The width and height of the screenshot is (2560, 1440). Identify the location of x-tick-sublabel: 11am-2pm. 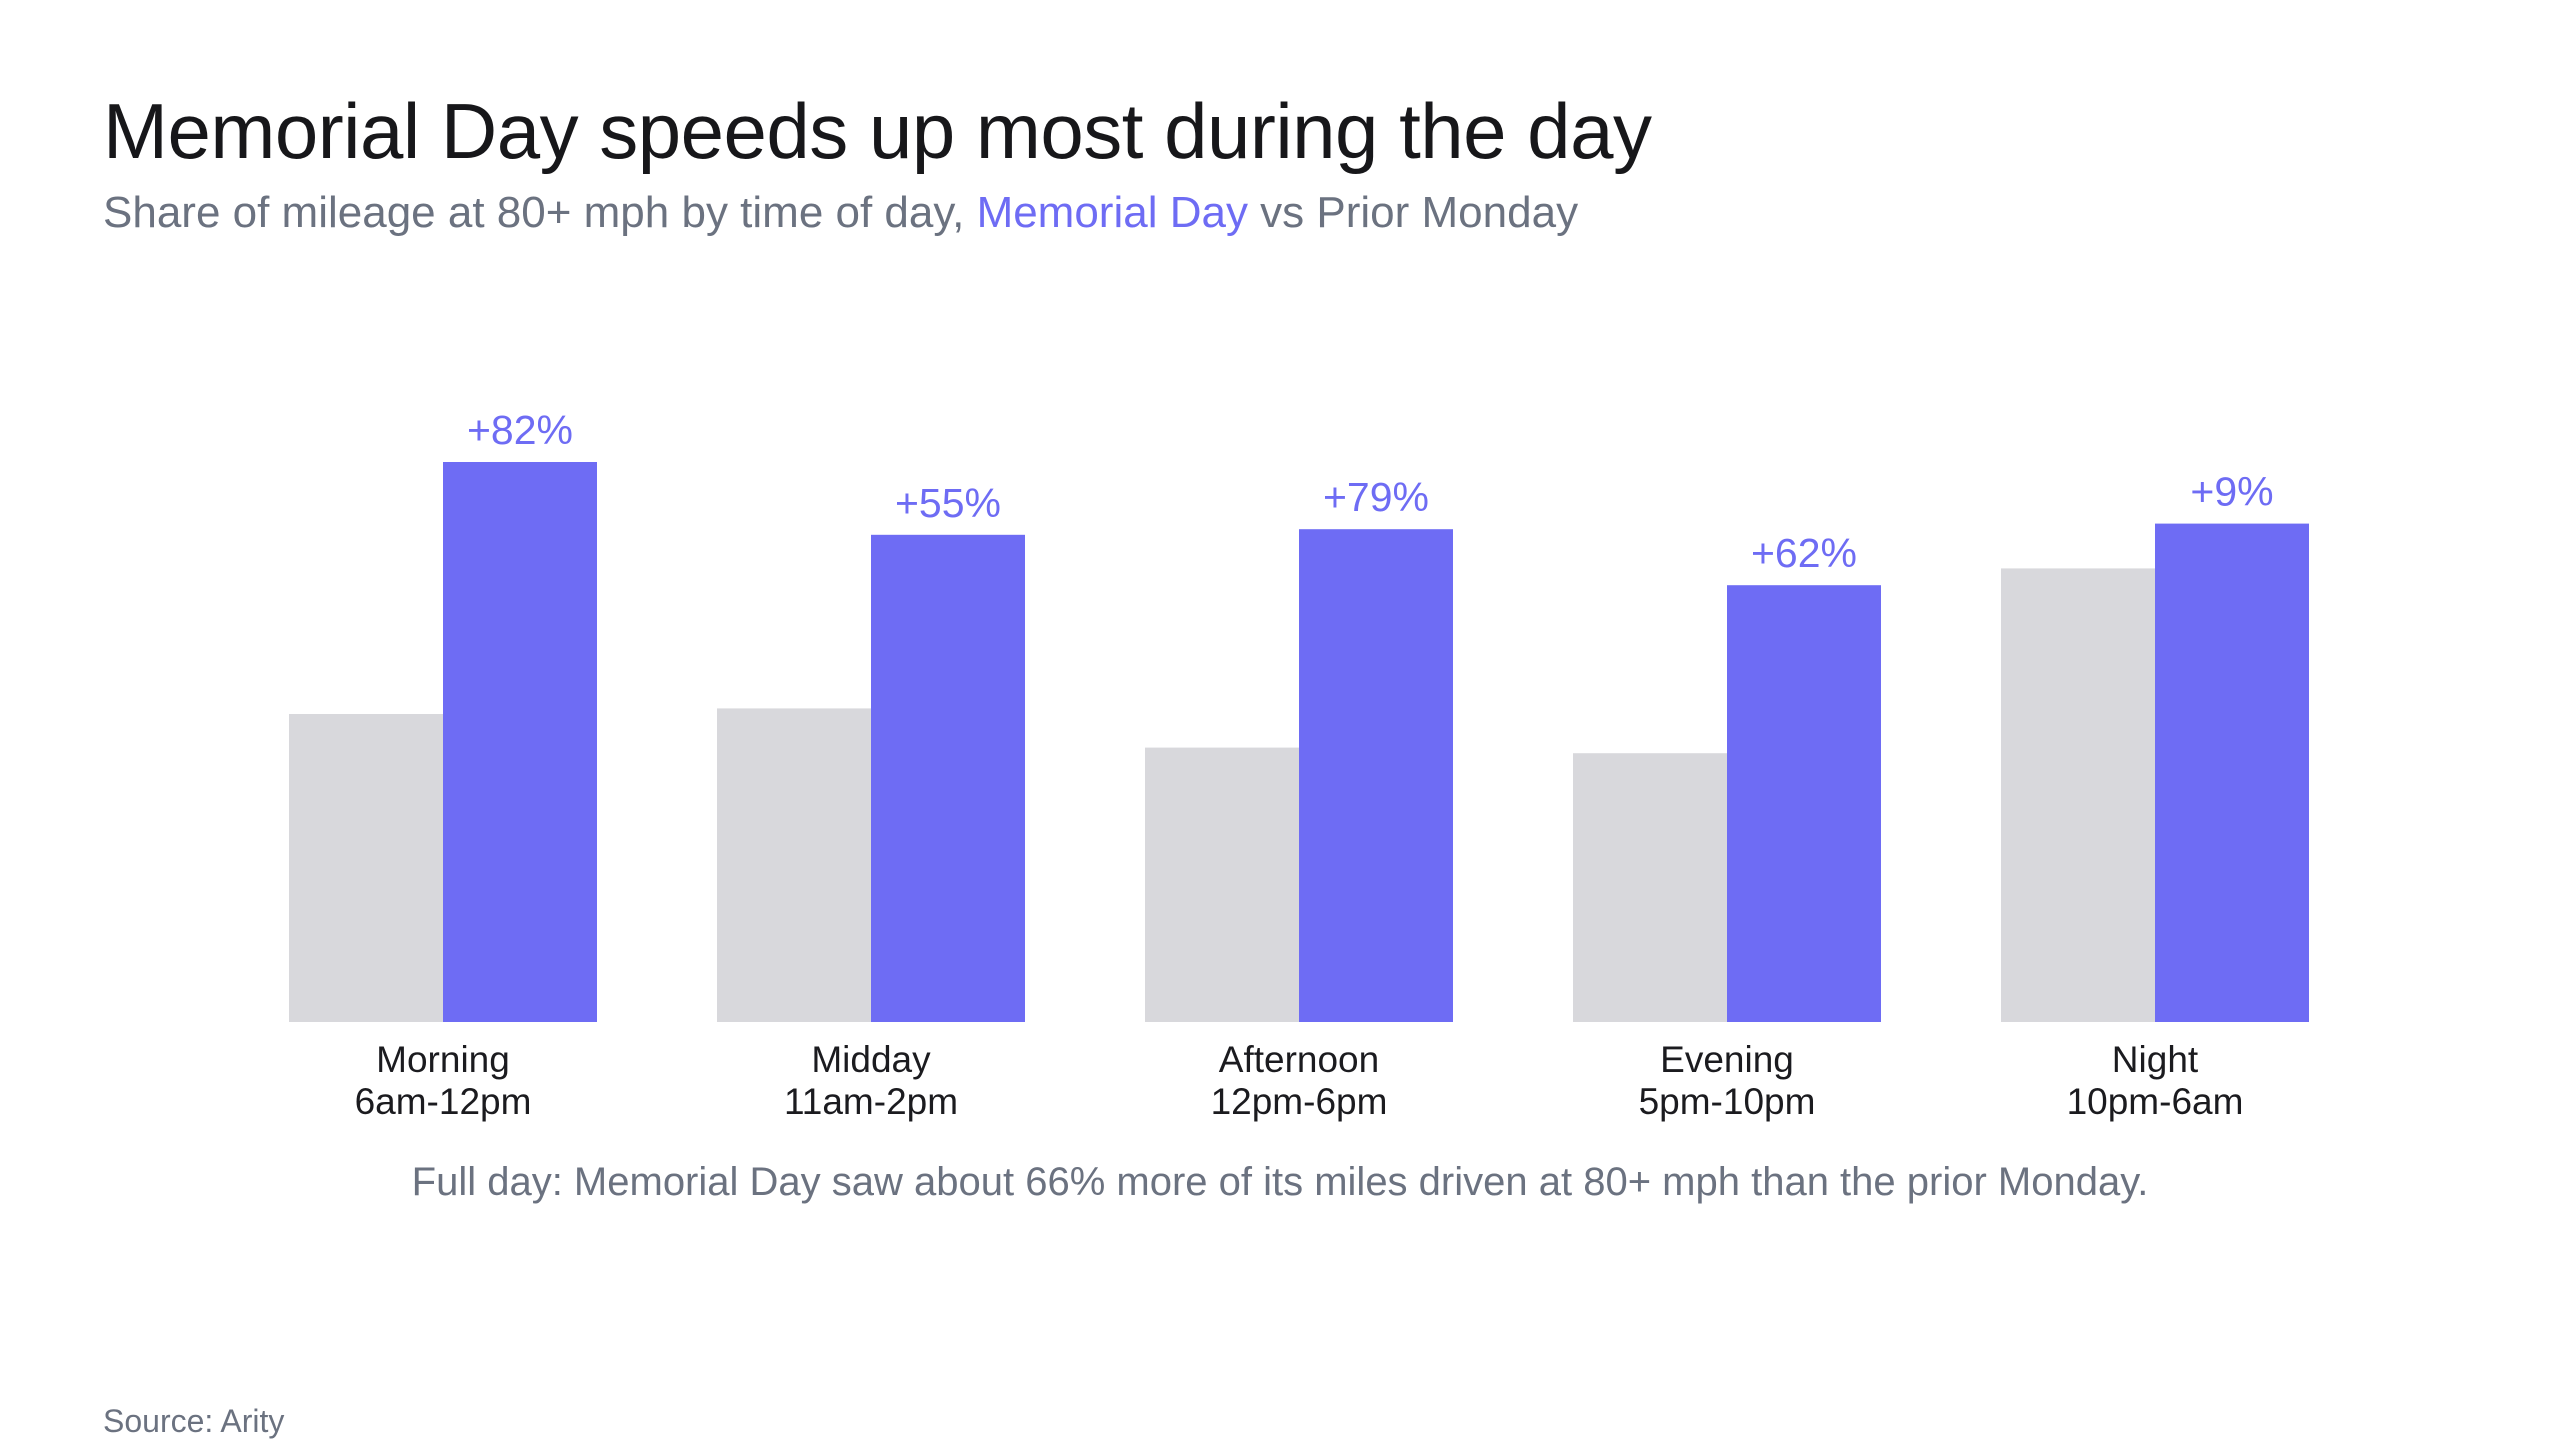
(871, 1101).